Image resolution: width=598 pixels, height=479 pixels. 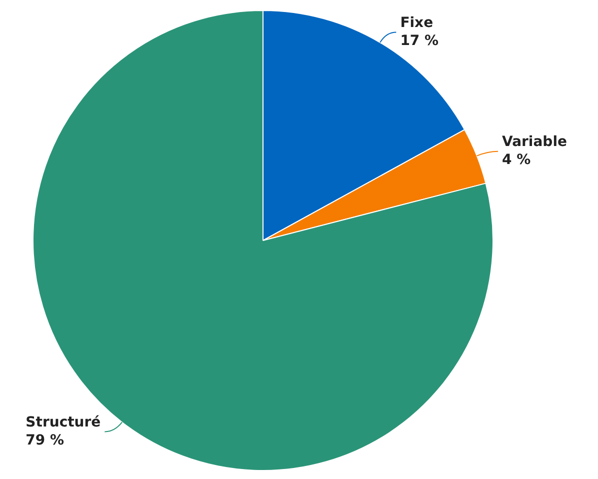 What do you see at coordinates (516, 160) in the screenshot?
I see `data-label: 4 %` at bounding box center [516, 160].